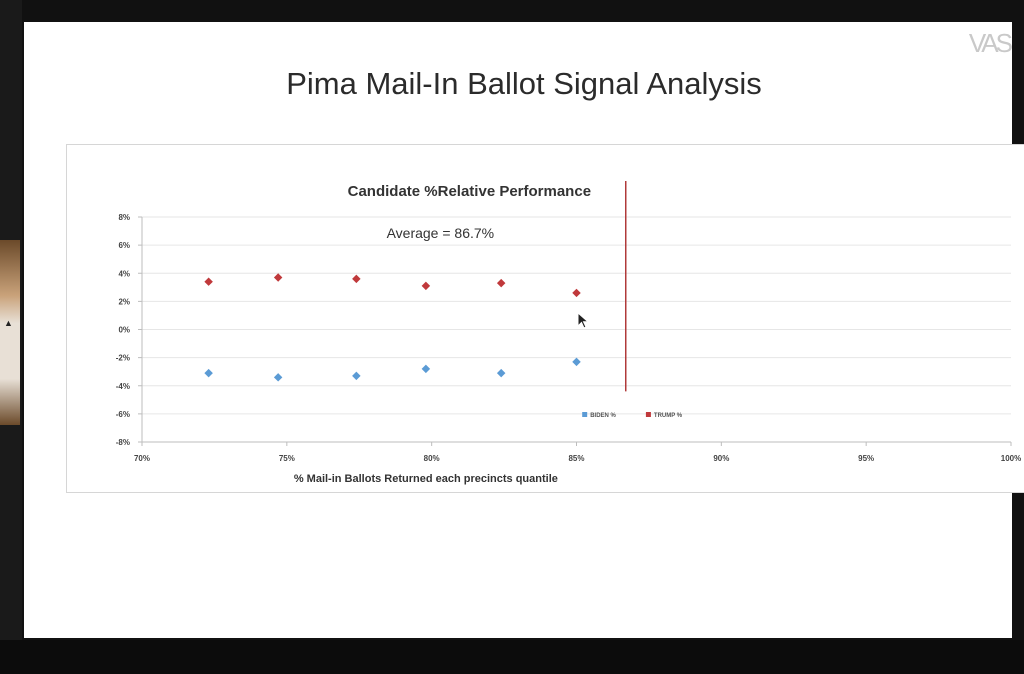 Image resolution: width=1024 pixels, height=674 pixels. I want to click on legend-marker-trump, so click(648, 414).